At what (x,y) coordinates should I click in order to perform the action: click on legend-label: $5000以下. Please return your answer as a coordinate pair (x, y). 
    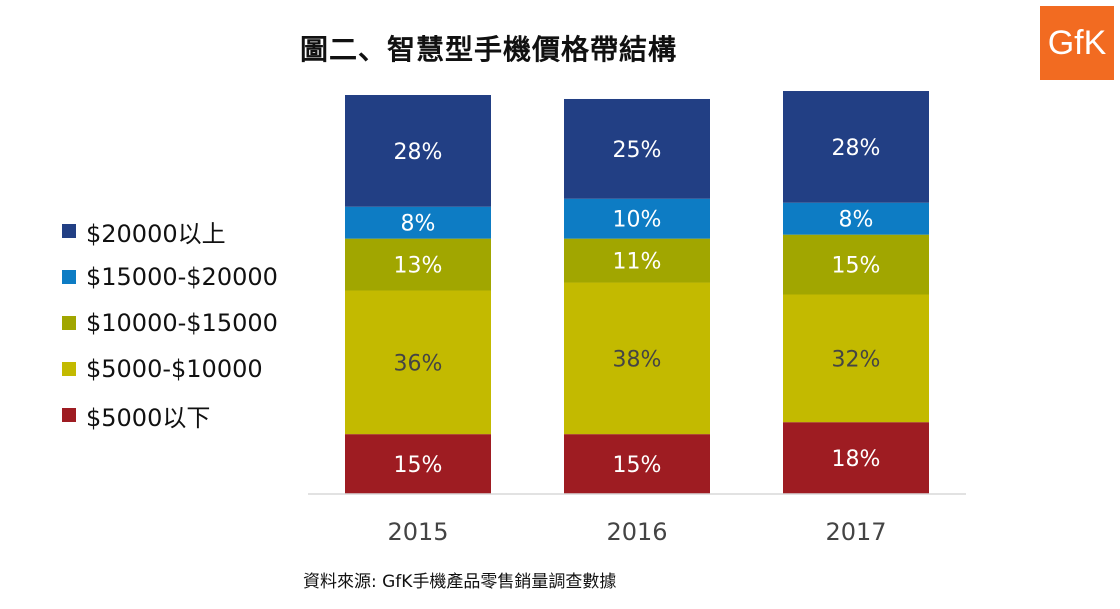
    Looking at the image, I should click on (148, 417).